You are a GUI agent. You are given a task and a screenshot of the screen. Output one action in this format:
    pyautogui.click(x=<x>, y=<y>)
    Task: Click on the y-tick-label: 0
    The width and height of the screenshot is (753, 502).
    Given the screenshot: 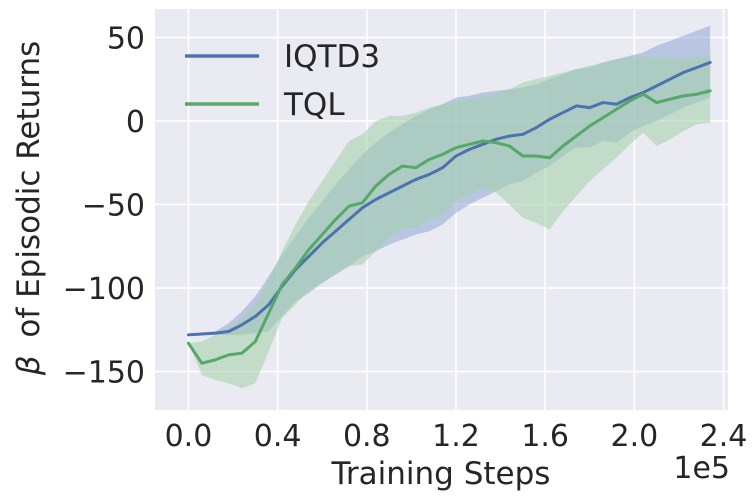 What is the action you would take?
    pyautogui.click(x=135, y=122)
    